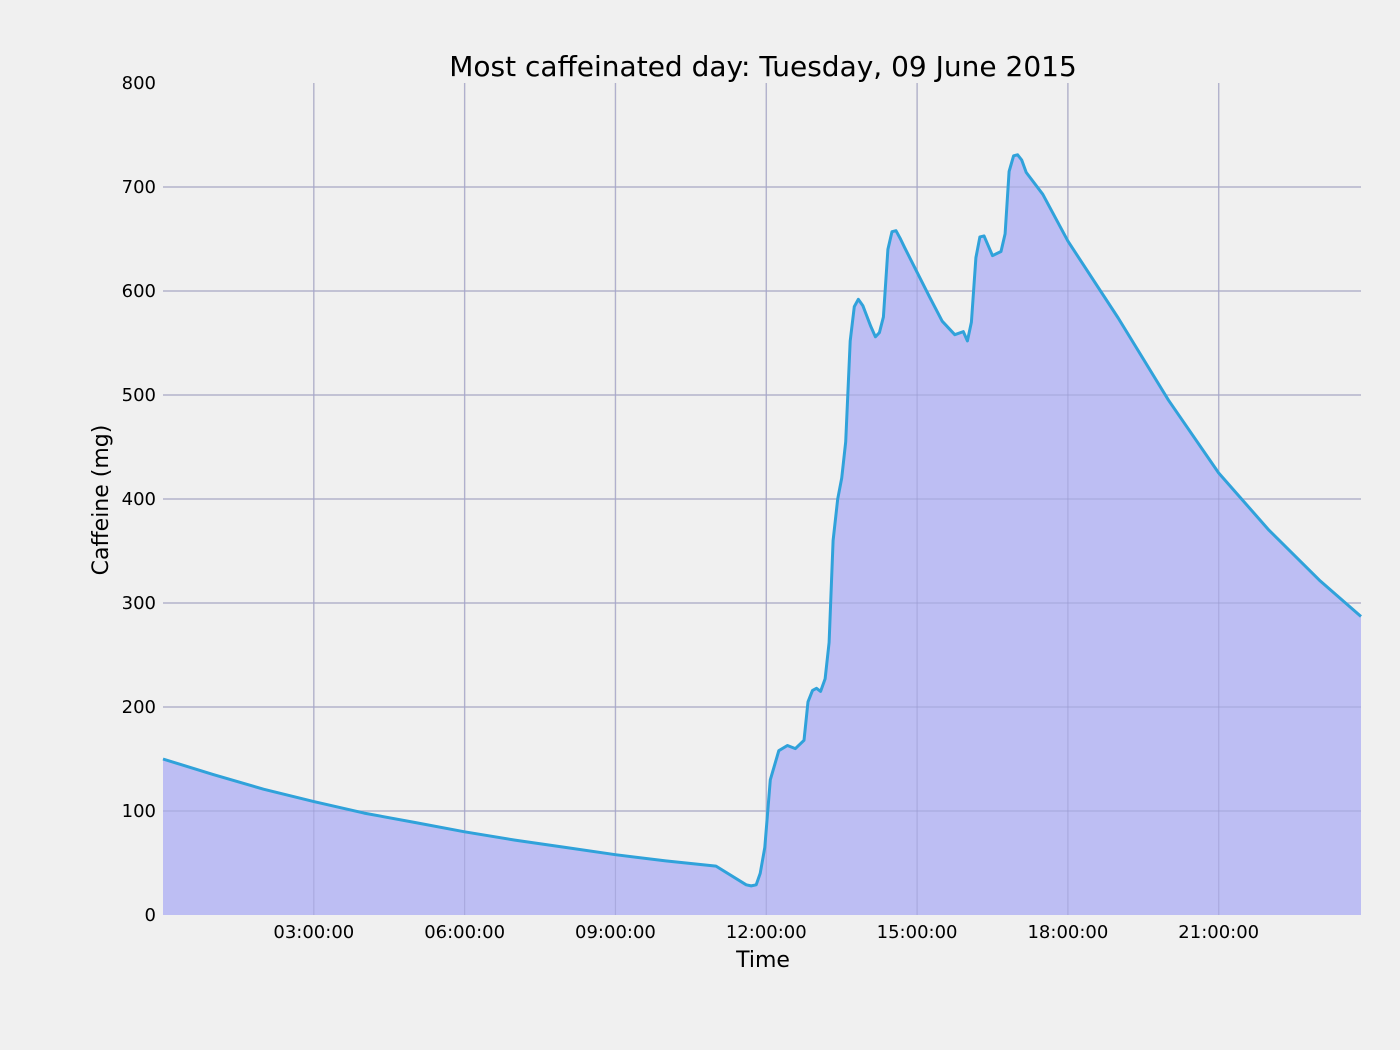 This screenshot has height=1050, width=1400. What do you see at coordinates (1218, 932) in the screenshot?
I see `x-tick-label: 21:00:00` at bounding box center [1218, 932].